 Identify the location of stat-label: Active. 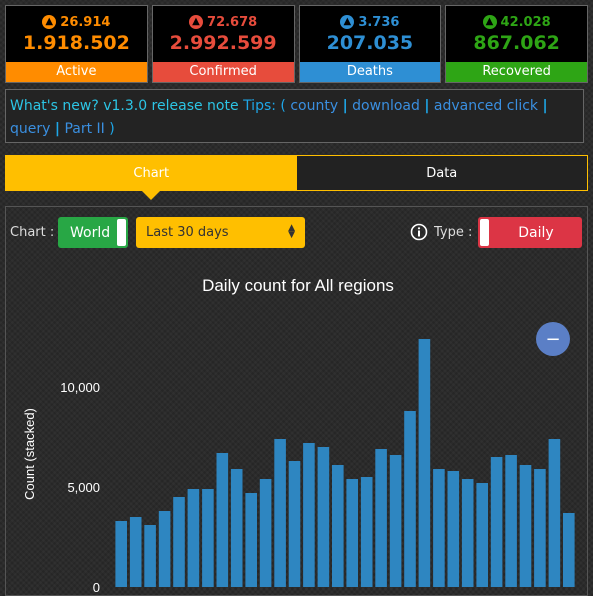
(76, 72).